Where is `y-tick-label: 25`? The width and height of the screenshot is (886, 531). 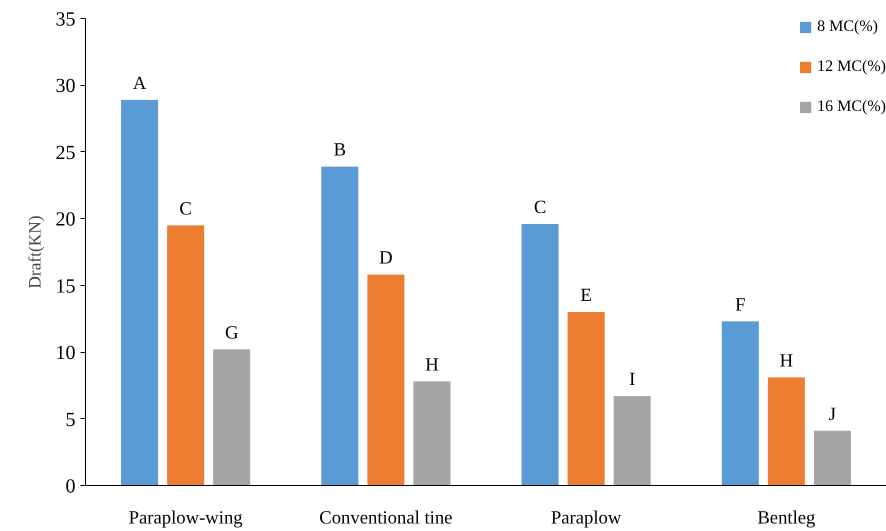
y-tick-label: 25 is located at coordinates (66, 153).